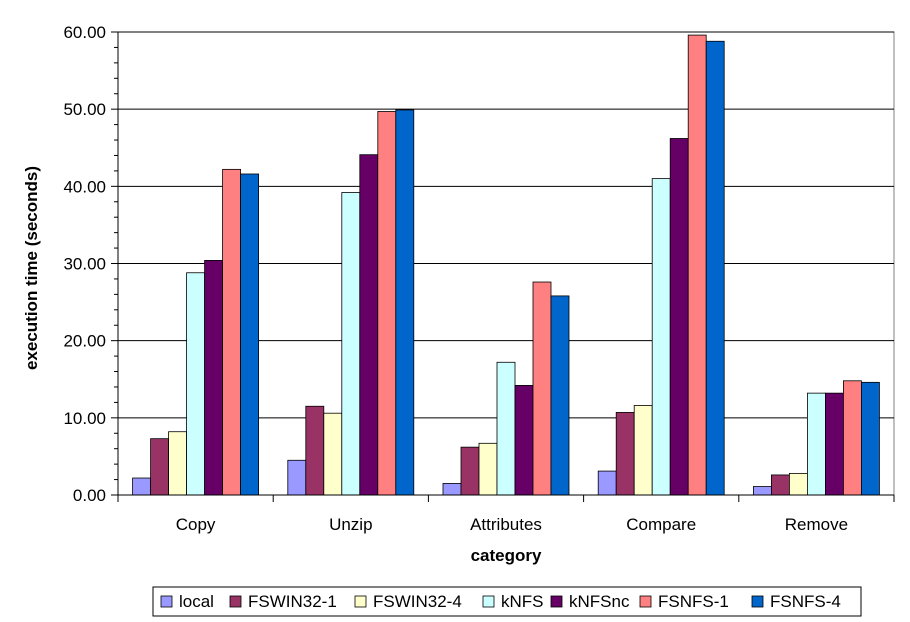  I want to click on bar-local-unzip, so click(297, 477).